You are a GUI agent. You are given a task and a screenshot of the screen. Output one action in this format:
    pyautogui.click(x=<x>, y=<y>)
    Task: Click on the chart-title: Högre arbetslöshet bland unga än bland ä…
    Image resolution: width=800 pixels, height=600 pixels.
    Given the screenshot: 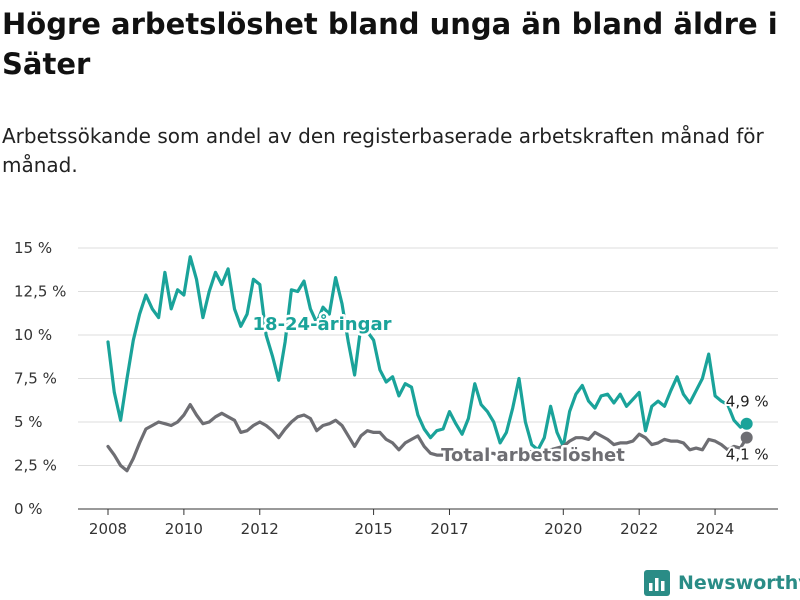 What is the action you would take?
    pyautogui.click(x=390, y=44)
    